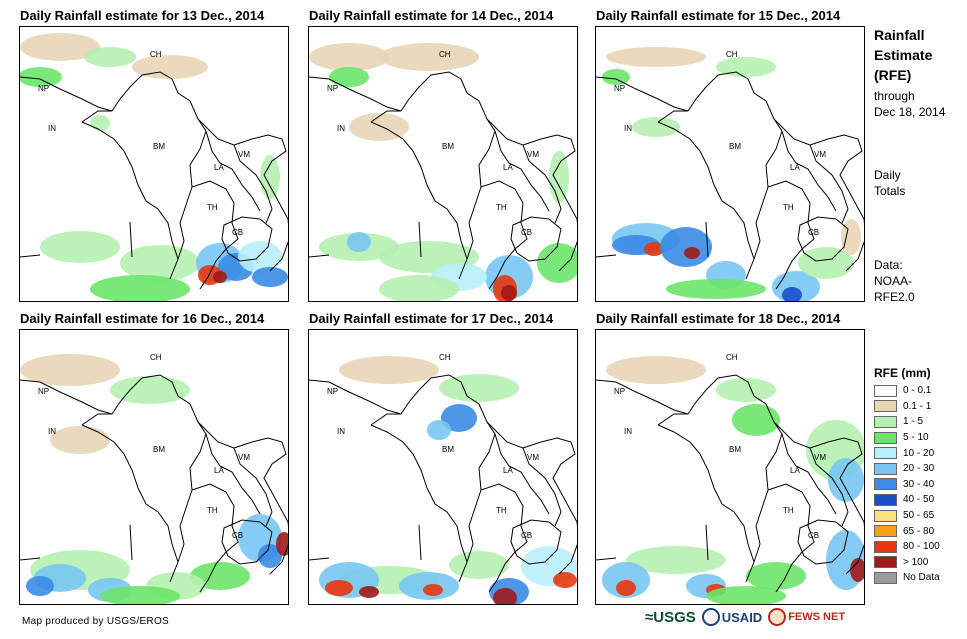 The width and height of the screenshot is (967, 639). Describe the element at coordinates (907, 438) in the screenshot. I see `legend-row: 5 - 10` at that location.